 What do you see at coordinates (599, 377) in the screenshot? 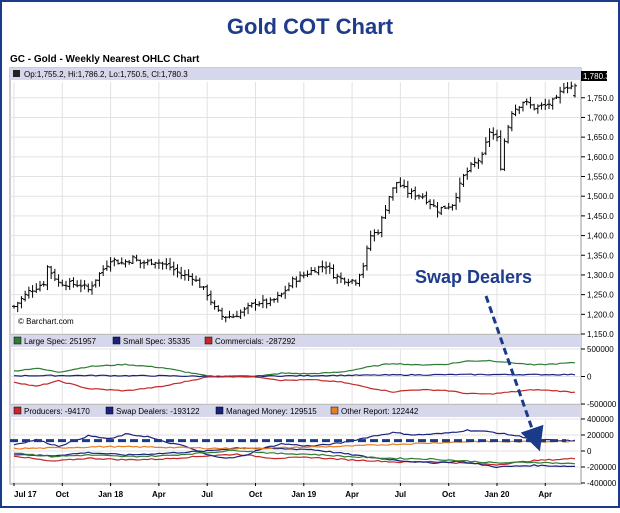
I see `cot-axis: 500000 0 -500000` at bounding box center [599, 377].